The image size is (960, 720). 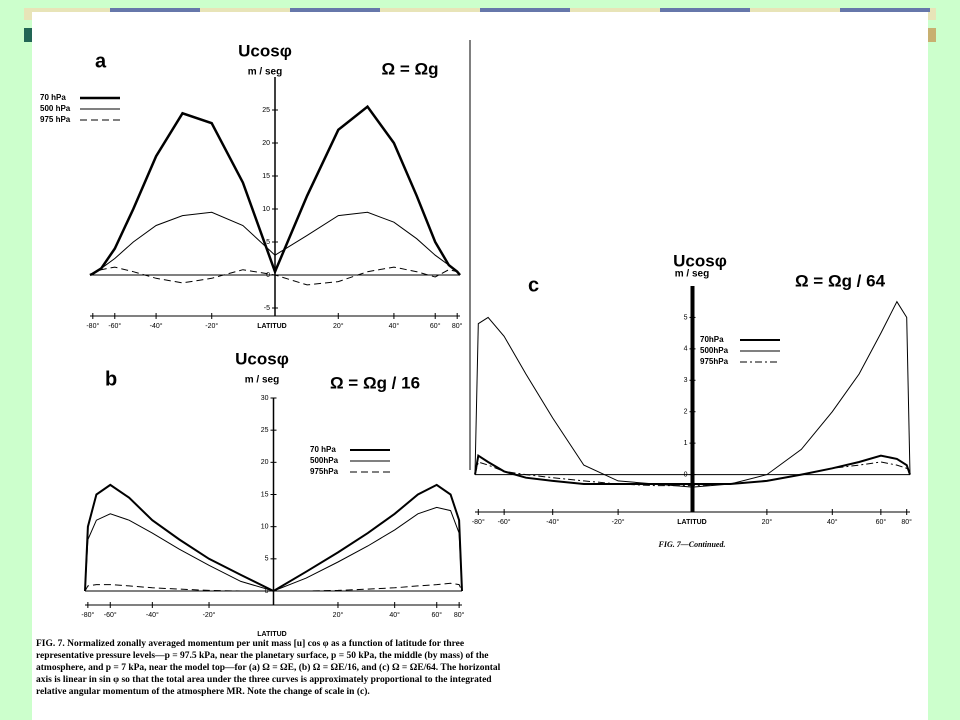 What do you see at coordinates (712, 339) in the screenshot?
I see `legend-label: 70hPa` at bounding box center [712, 339].